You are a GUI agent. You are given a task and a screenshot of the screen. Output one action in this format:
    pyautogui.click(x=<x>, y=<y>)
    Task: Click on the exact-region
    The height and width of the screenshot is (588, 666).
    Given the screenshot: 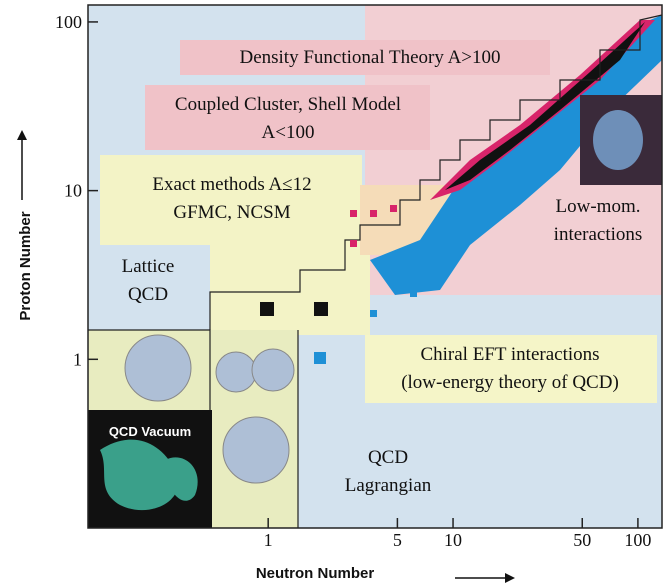 What is the action you would take?
    pyautogui.click(x=231, y=200)
    